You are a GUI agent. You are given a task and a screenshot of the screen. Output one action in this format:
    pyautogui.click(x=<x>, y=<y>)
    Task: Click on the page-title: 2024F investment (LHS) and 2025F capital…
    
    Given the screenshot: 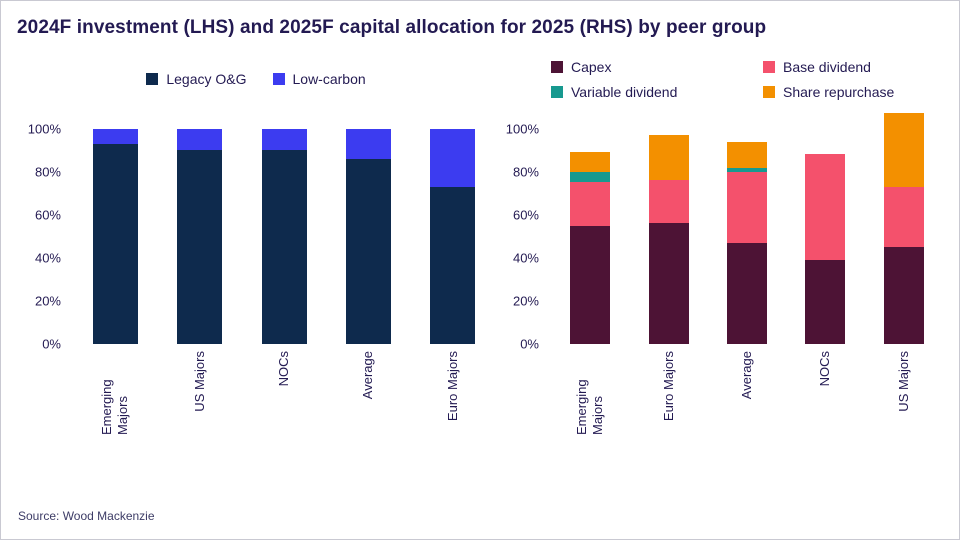 What is the action you would take?
    pyautogui.click(x=392, y=27)
    